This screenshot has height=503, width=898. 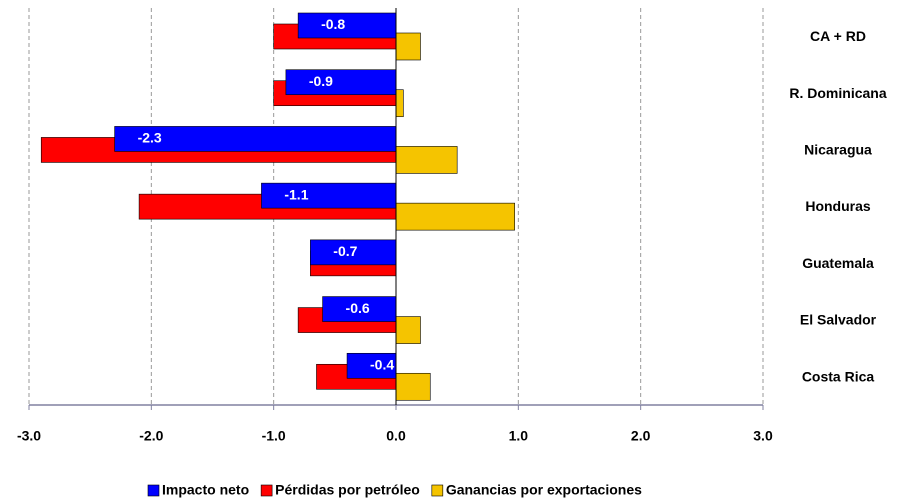 I want to click on value-label: -2.3, so click(x=150, y=138).